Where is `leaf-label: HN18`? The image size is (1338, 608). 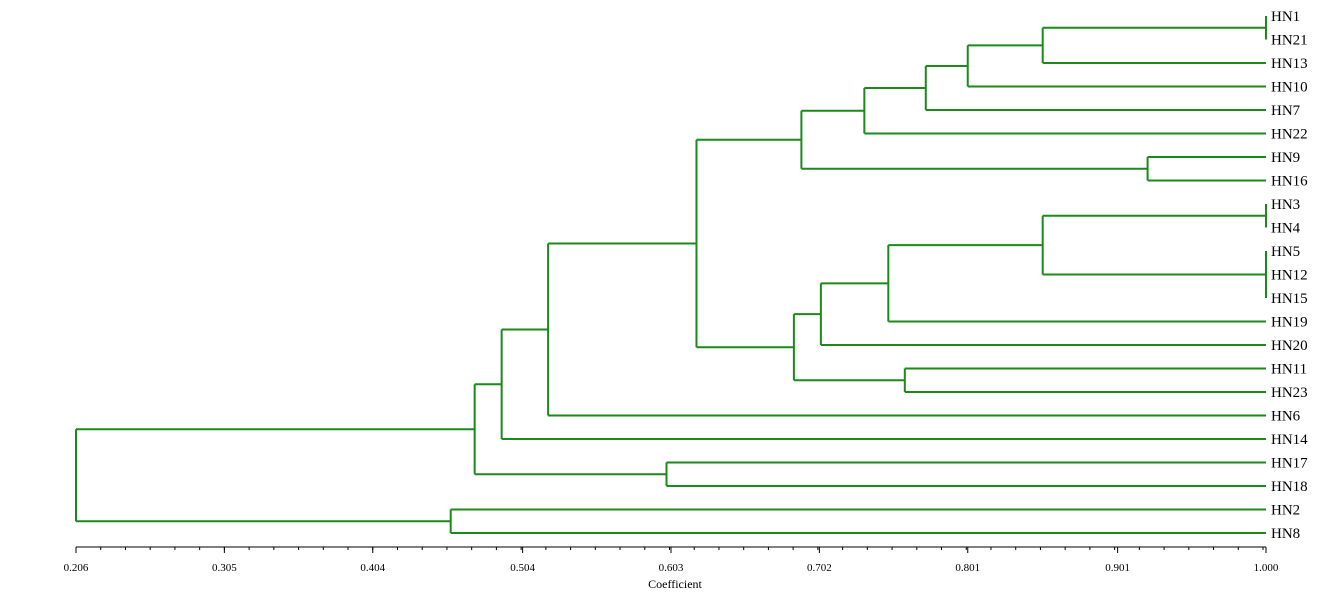
leaf-label: HN18 is located at coordinates (1289, 487).